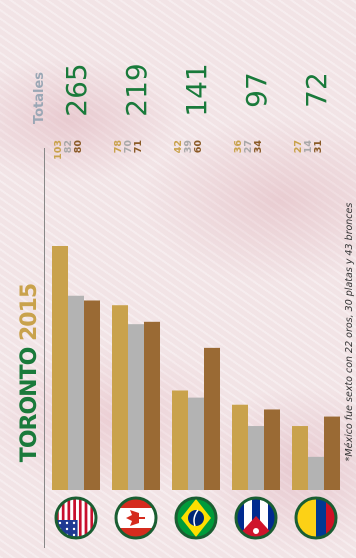 This screenshot has width=356, height=558. What do you see at coordinates (256, 518) in the screenshot?
I see `cuba-flag-icon` at bounding box center [256, 518].